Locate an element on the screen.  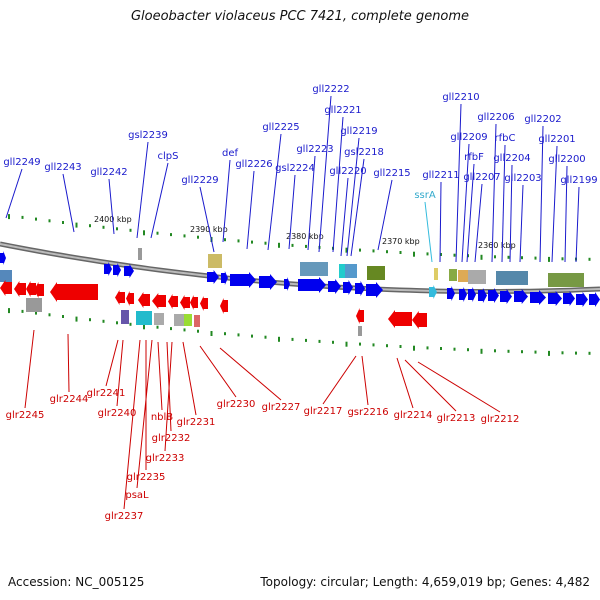
gene-label-reverse: glr2214 is located at coordinates (413, 415).